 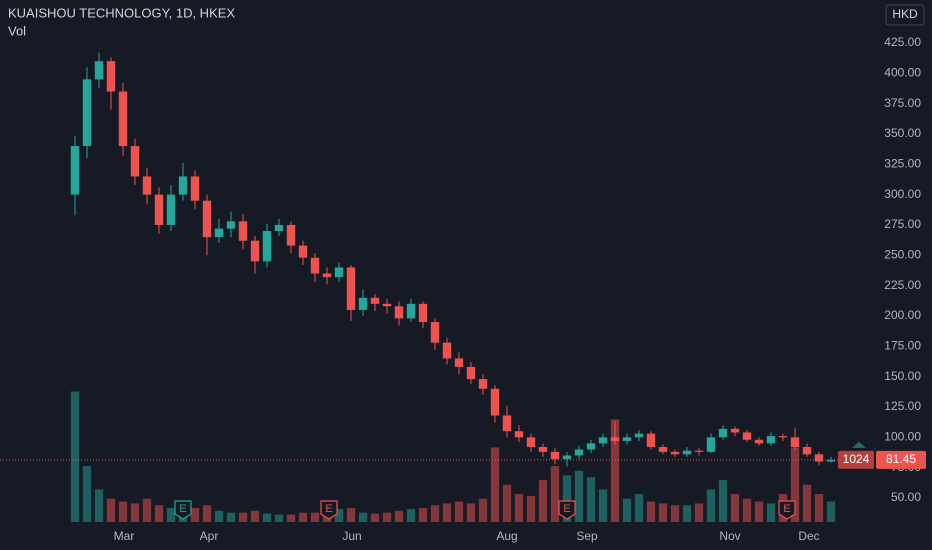 What do you see at coordinates (209, 536) in the screenshot?
I see `x-tick-label: Apr` at bounding box center [209, 536].